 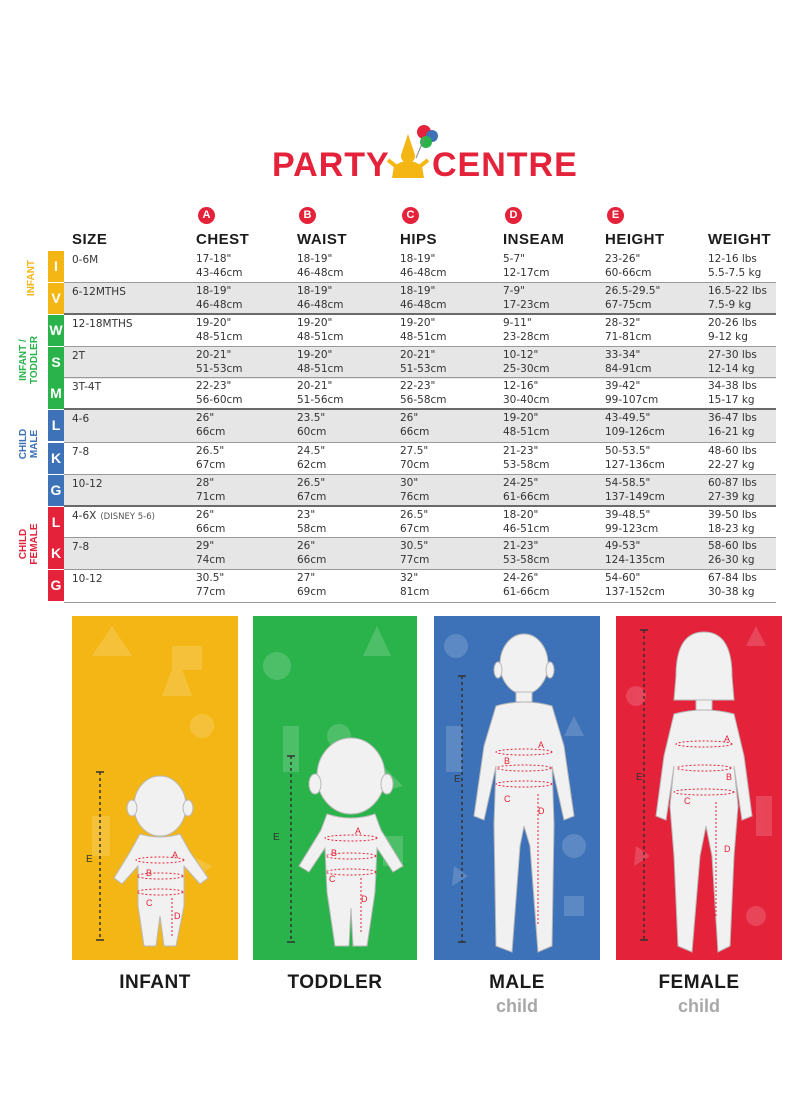 I want to click on toddler-figure-card: E A B C D, so click(x=335, y=788).